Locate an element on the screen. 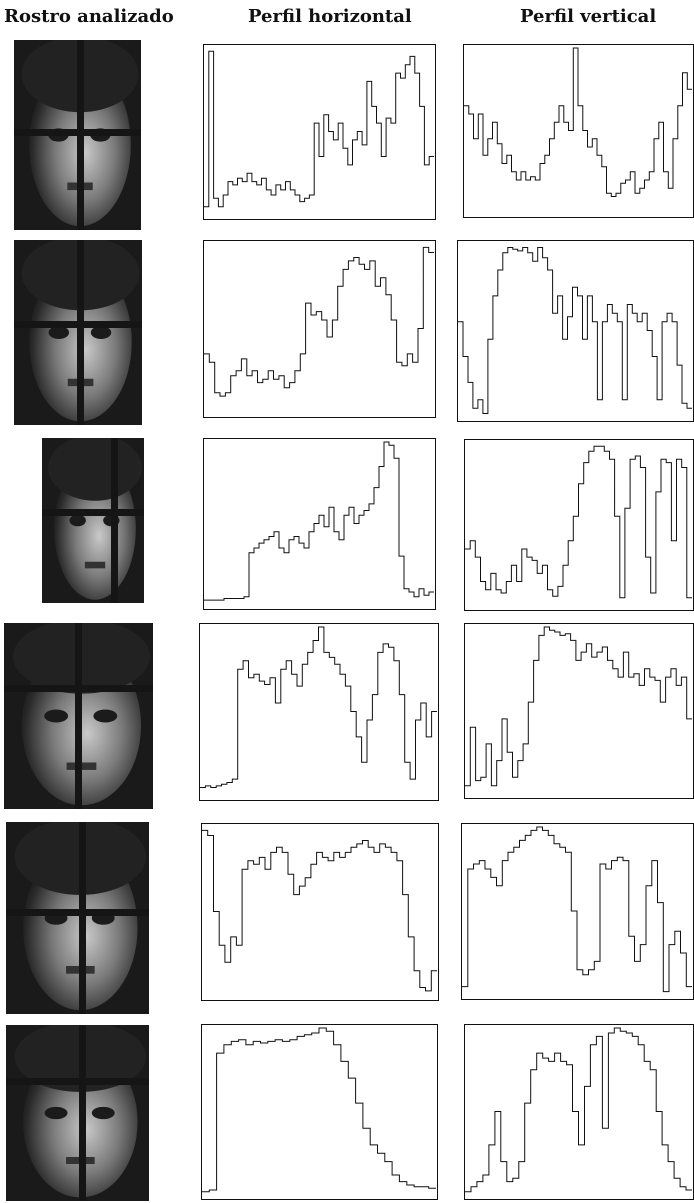  header-vertical-profile: Perfil vertical is located at coordinates (588, 16).